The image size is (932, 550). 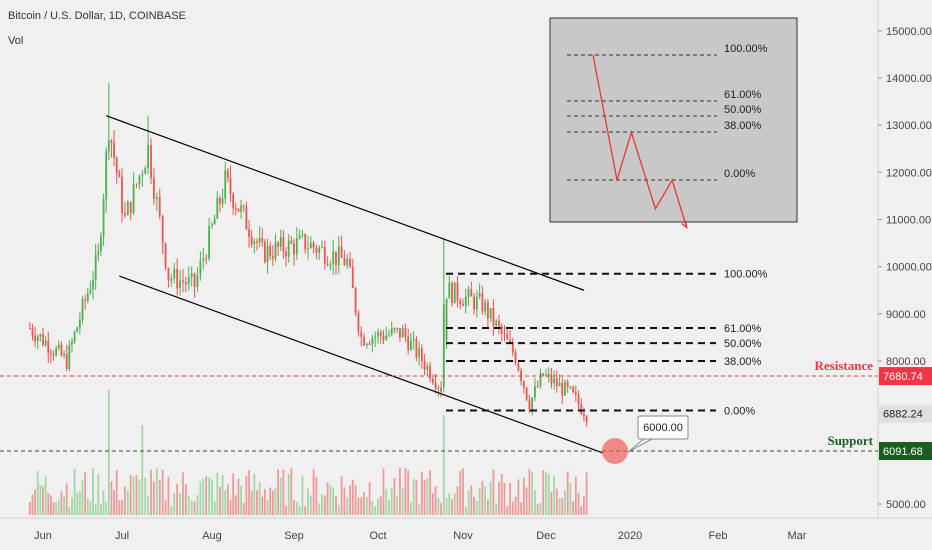 What do you see at coordinates (630, 536) in the screenshot?
I see `x-tick-label: 2020` at bounding box center [630, 536].